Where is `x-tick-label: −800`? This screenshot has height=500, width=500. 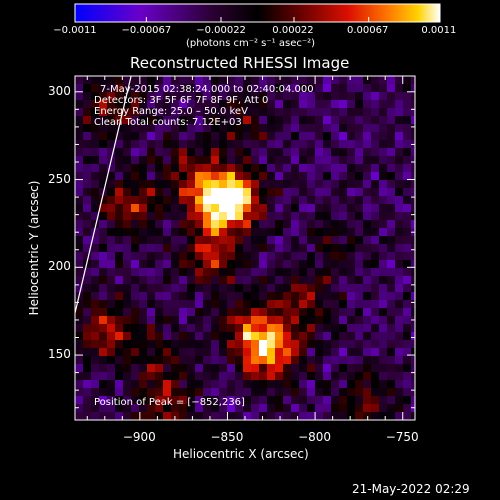
x-tick-label: −800 is located at coordinates (315, 437).